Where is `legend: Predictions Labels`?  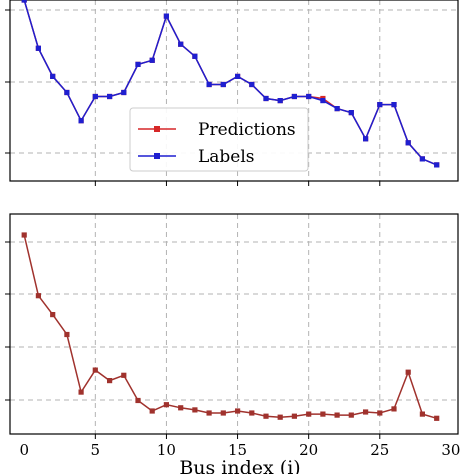
legend: Predictions Labels is located at coordinates (219, 139).